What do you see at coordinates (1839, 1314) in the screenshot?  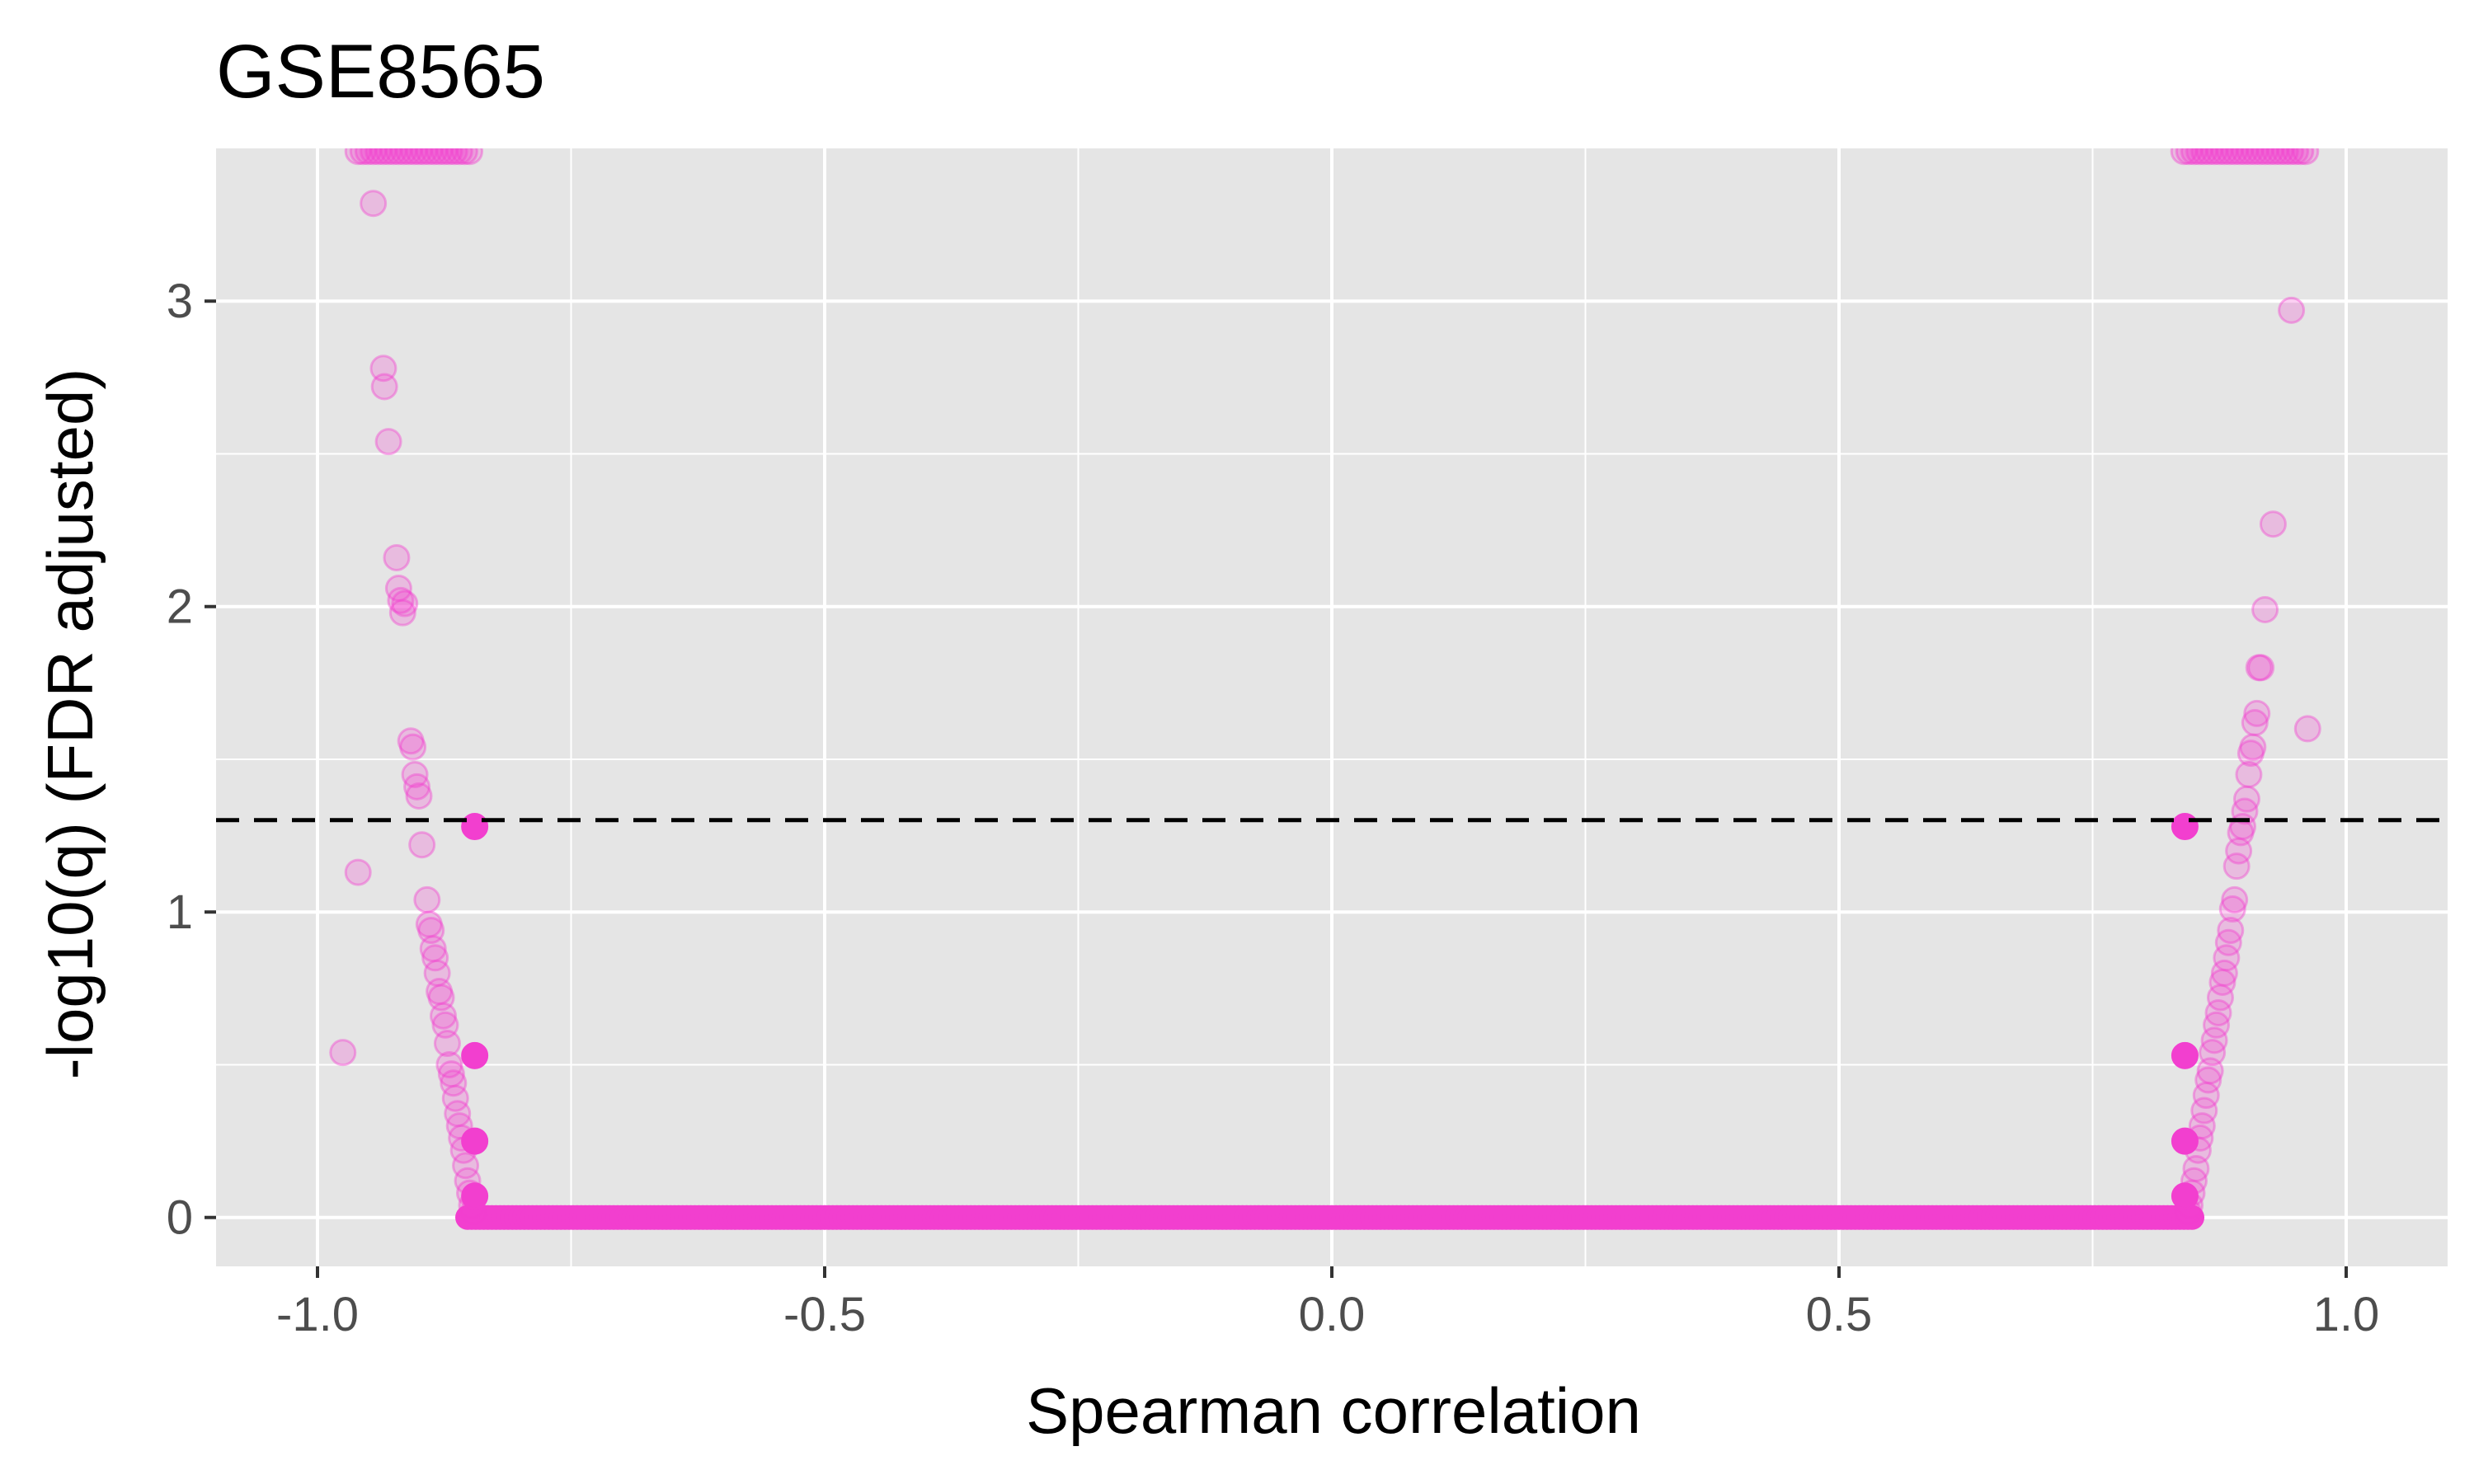 I see `x-tick-label: 0.5` at bounding box center [1839, 1314].